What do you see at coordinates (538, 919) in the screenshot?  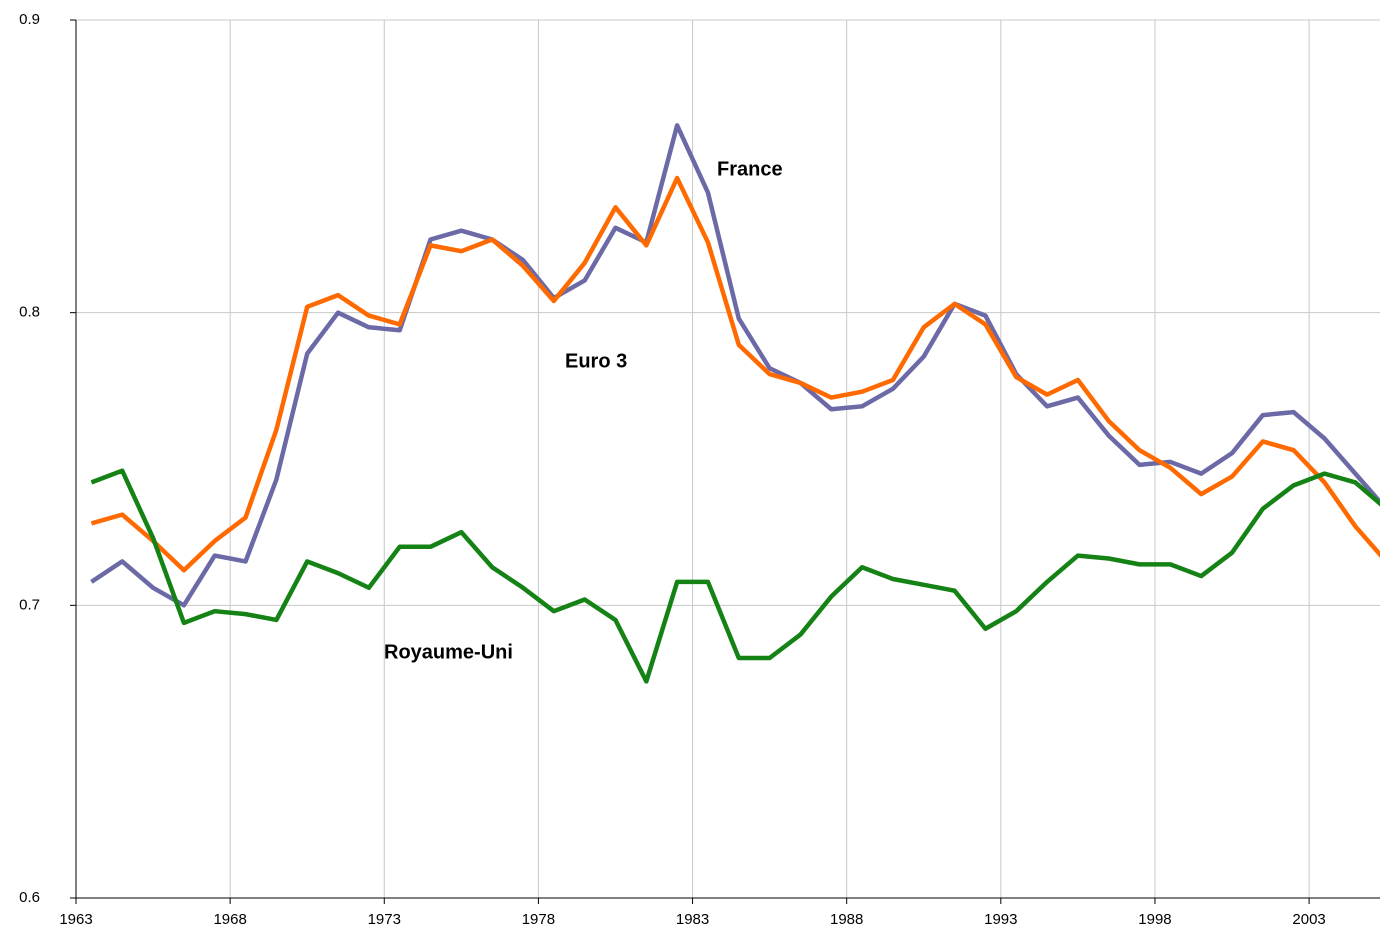 I see `x-tick-label: 1978` at bounding box center [538, 919].